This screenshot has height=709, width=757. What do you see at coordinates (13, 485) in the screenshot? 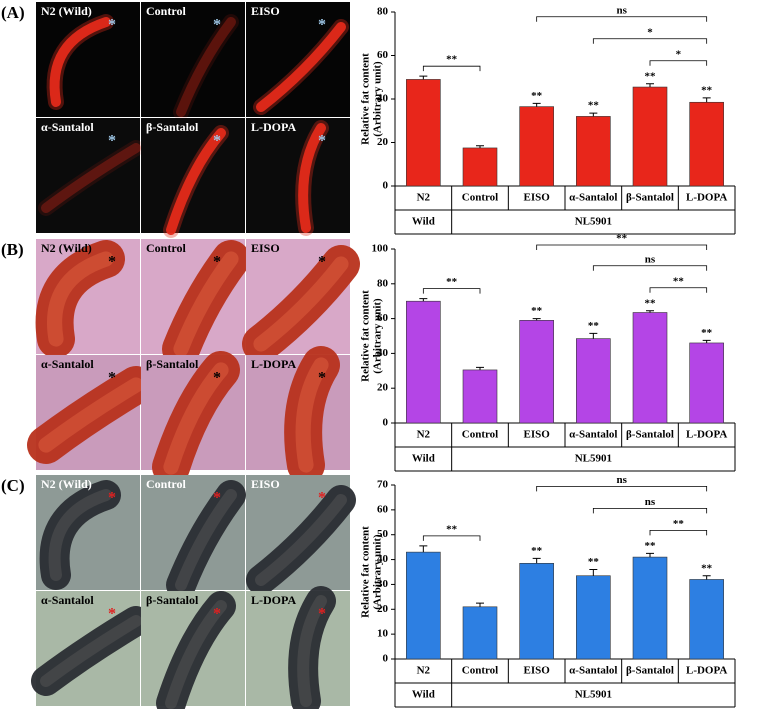
I see `panel-label: (C)` at bounding box center [13, 485].